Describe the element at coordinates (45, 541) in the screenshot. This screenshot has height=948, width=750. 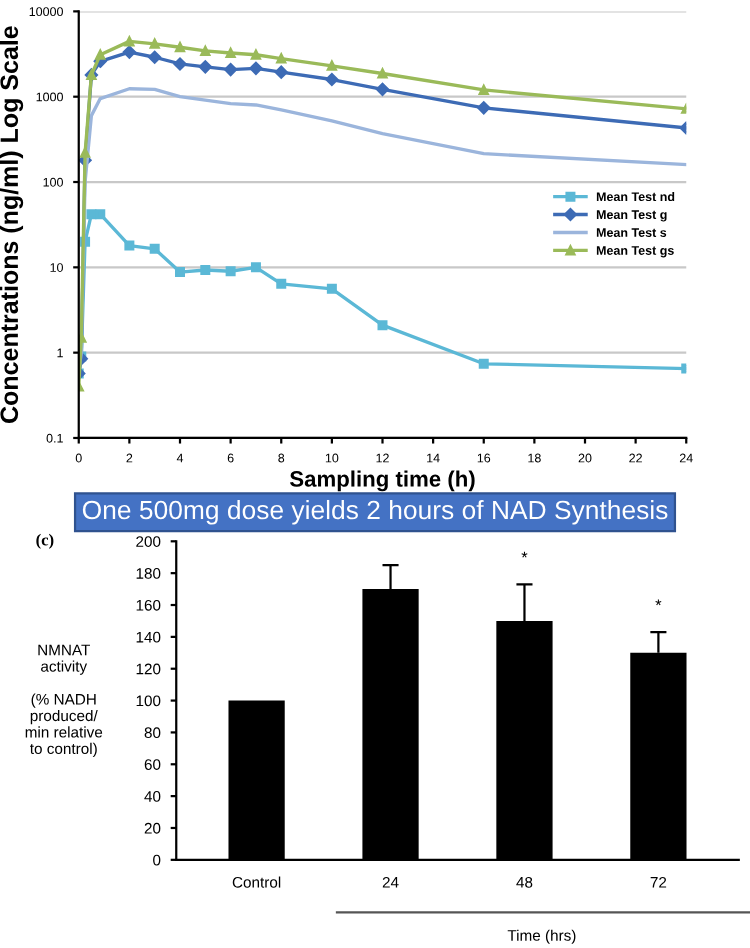
I see `text: (c)` at that location.